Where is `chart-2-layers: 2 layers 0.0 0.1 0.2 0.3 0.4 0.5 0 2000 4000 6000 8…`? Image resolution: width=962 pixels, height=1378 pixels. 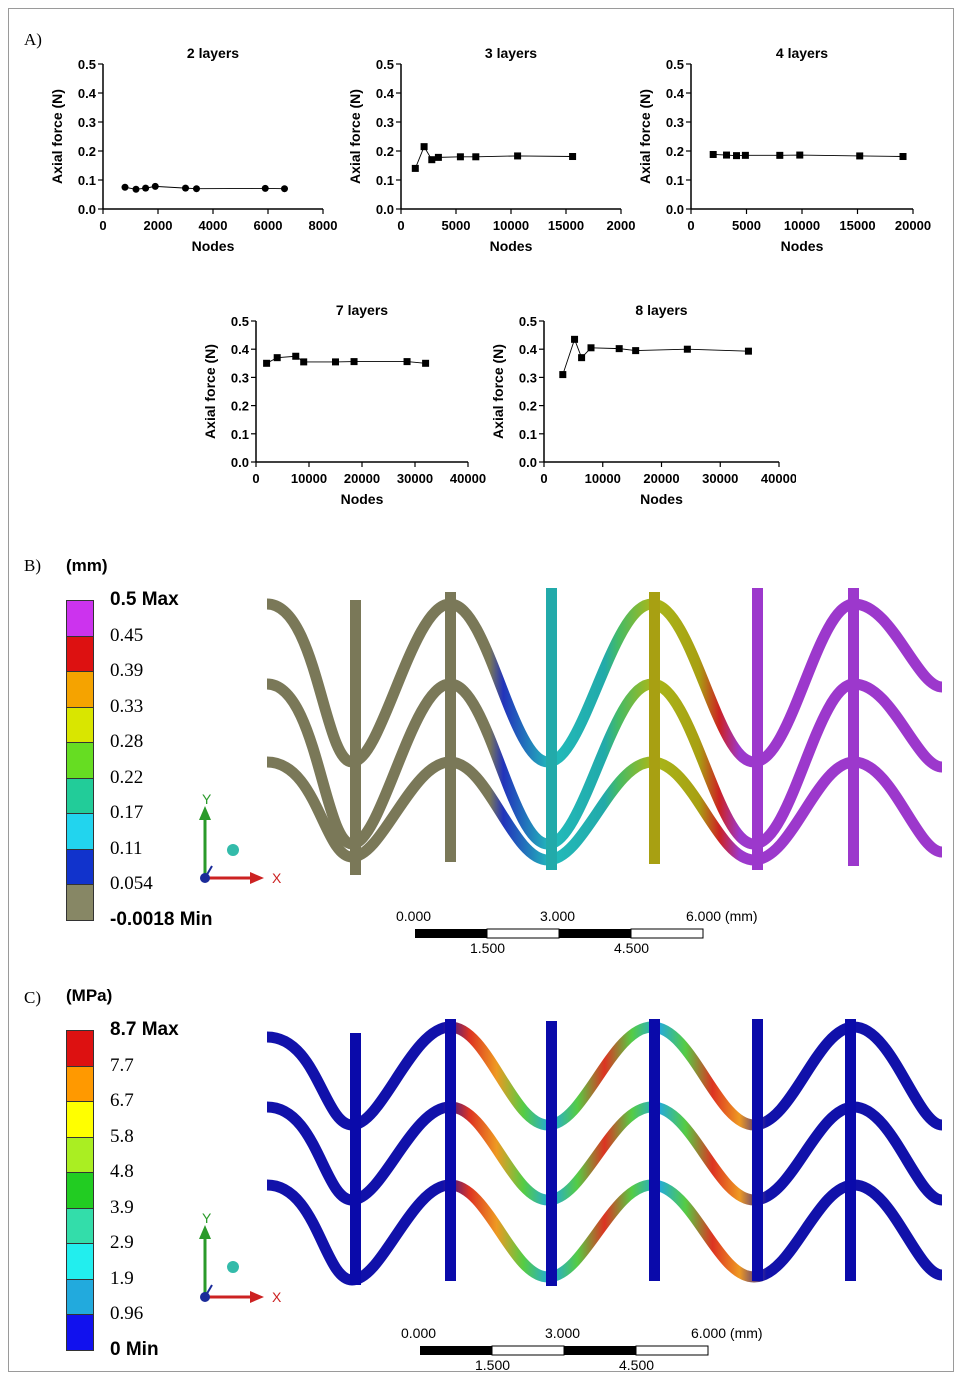
chart-2-layers: 2 layers 0.0 0.1 0.2 0.3 0.4 0.5 0 2000 4000 6000 8… is located at coordinates (193, 149).